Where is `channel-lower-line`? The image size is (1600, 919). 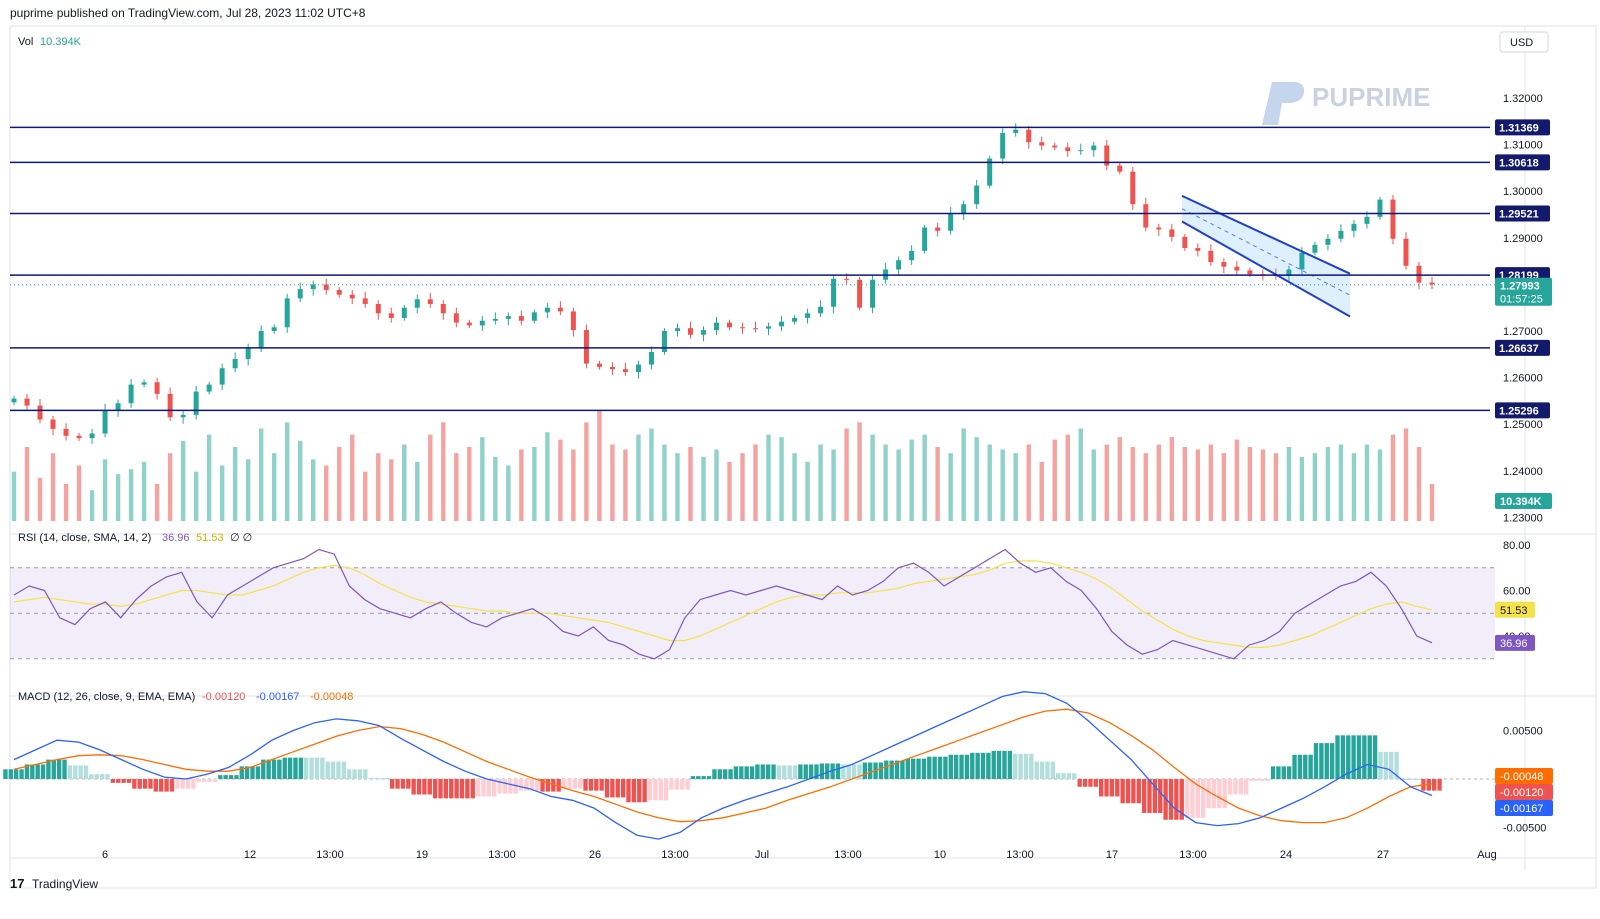 channel-lower-line is located at coordinates (1266, 269).